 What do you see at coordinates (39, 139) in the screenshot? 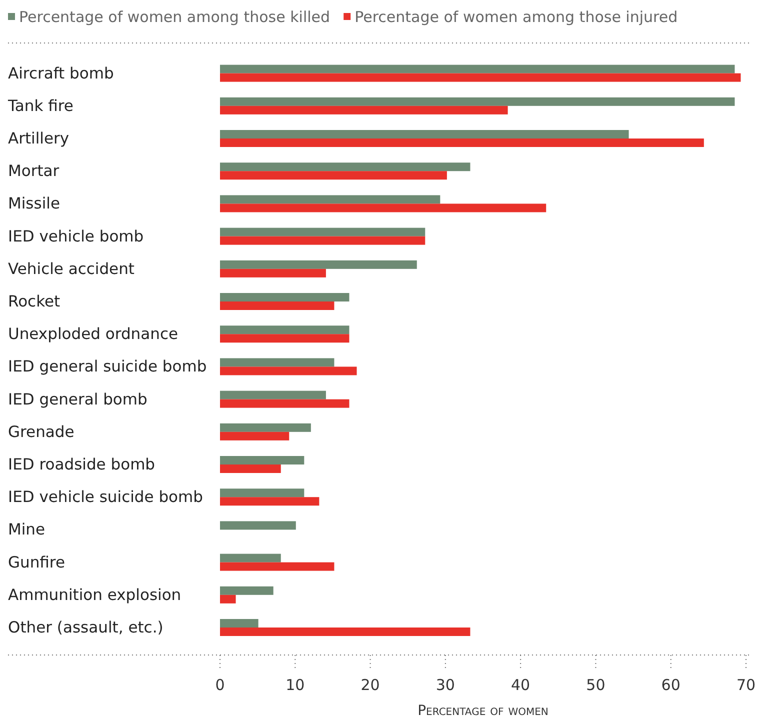
I see `y-tick-label: Artillery` at bounding box center [39, 139].